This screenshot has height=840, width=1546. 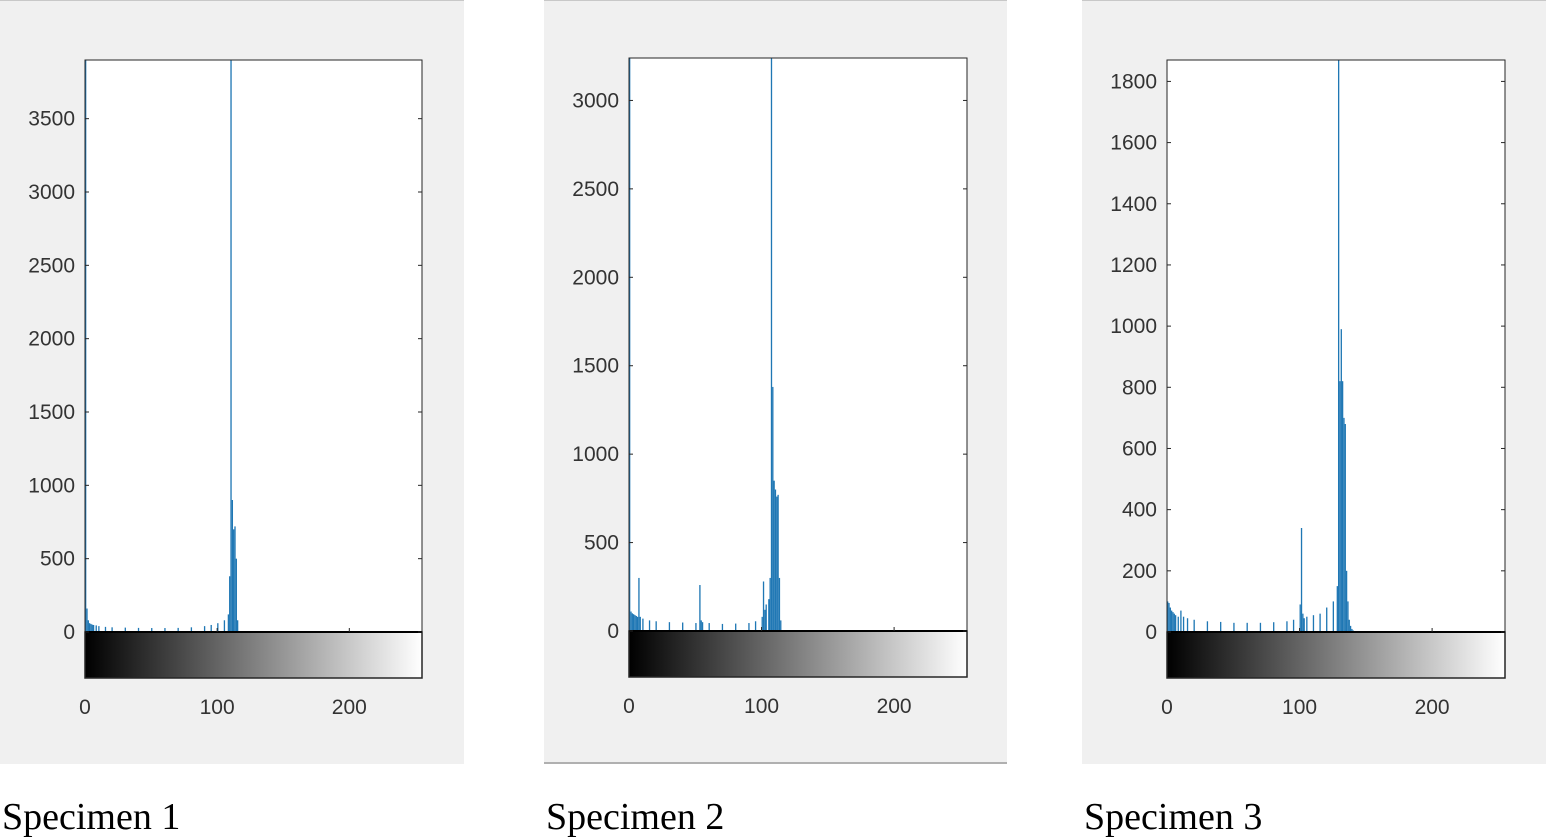 I want to click on y-tick-label: 500, so click(x=57, y=559).